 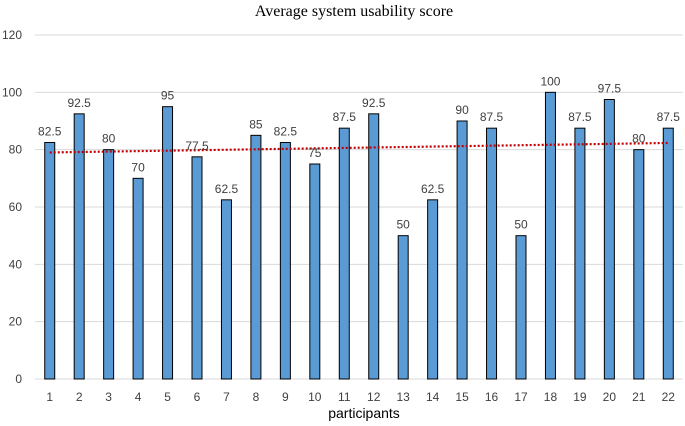 What do you see at coordinates (108, 397) in the screenshot?
I see `x-tick-label: 3` at bounding box center [108, 397].